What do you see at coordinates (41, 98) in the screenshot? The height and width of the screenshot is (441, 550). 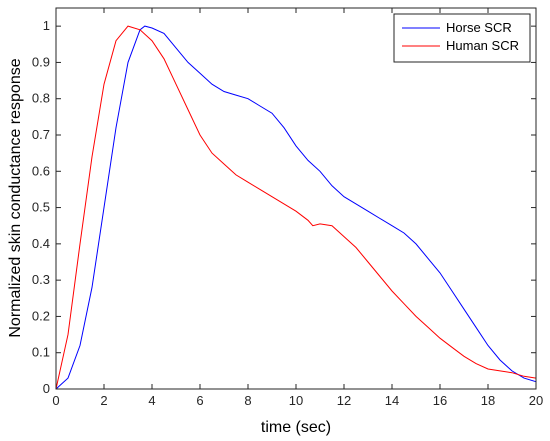 I see `y-tick-label: 0.8` at bounding box center [41, 98].